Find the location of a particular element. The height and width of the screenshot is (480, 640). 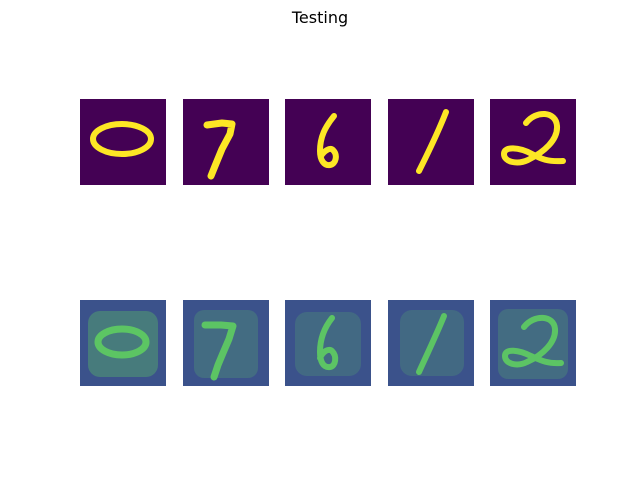

digit-1-image is located at coordinates (431, 142).